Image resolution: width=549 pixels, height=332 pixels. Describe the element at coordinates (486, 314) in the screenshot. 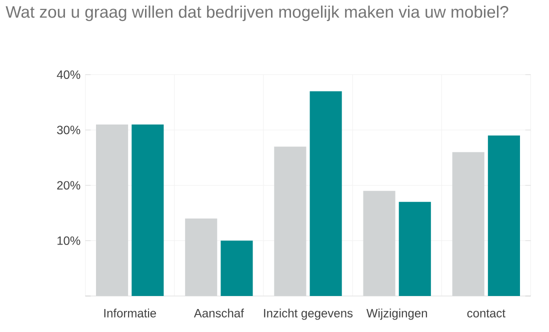

I see `x-tick-label: contact` at that location.